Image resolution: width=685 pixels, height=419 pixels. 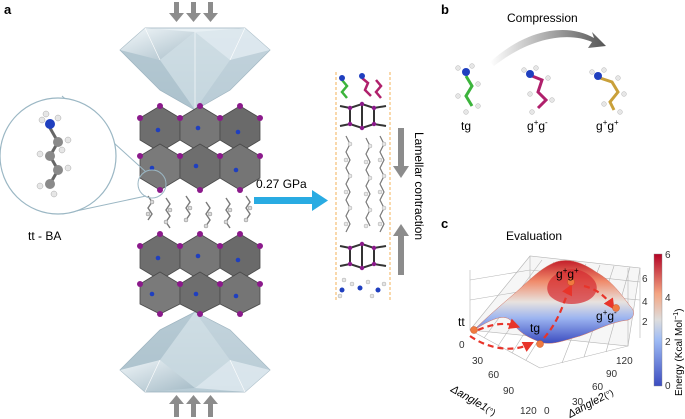 I want to click on point-label-tg: tg, so click(x=535, y=328).